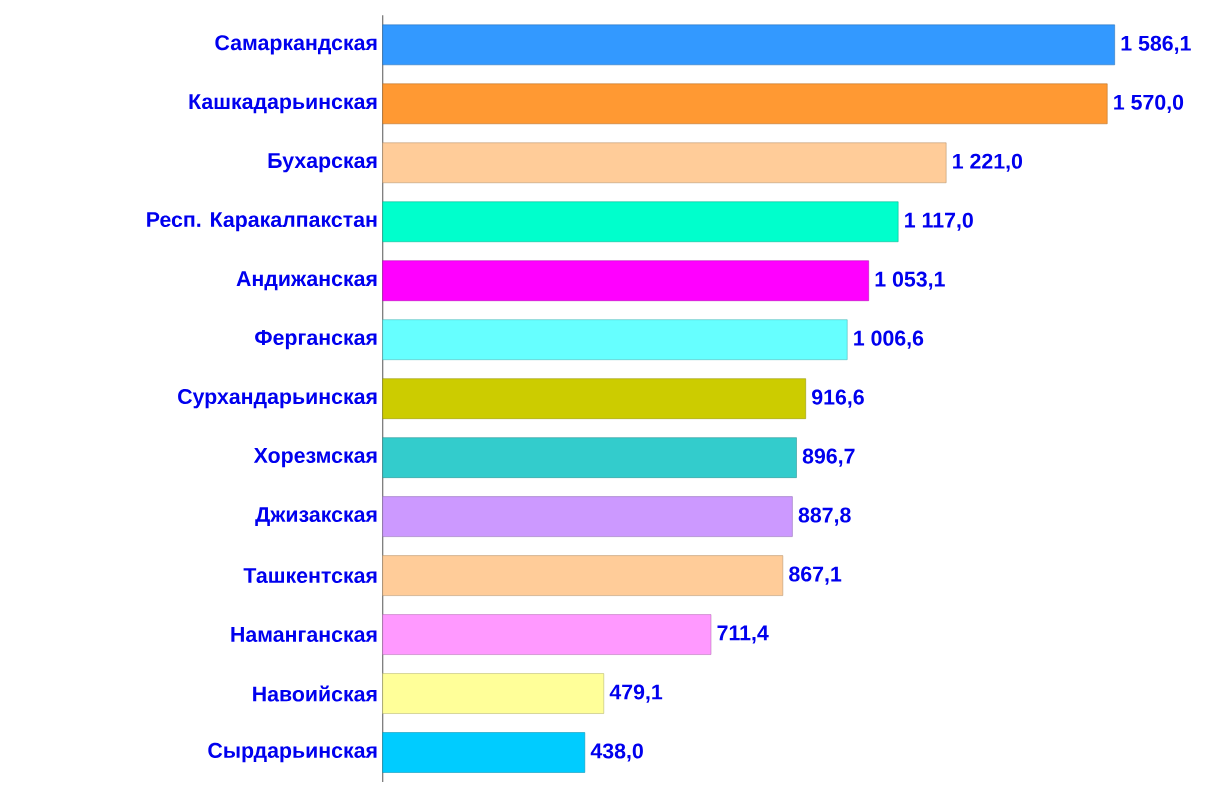 The height and width of the screenshot is (791, 1225). I want to click on y-tick-label: Ташкентская, so click(310, 576).